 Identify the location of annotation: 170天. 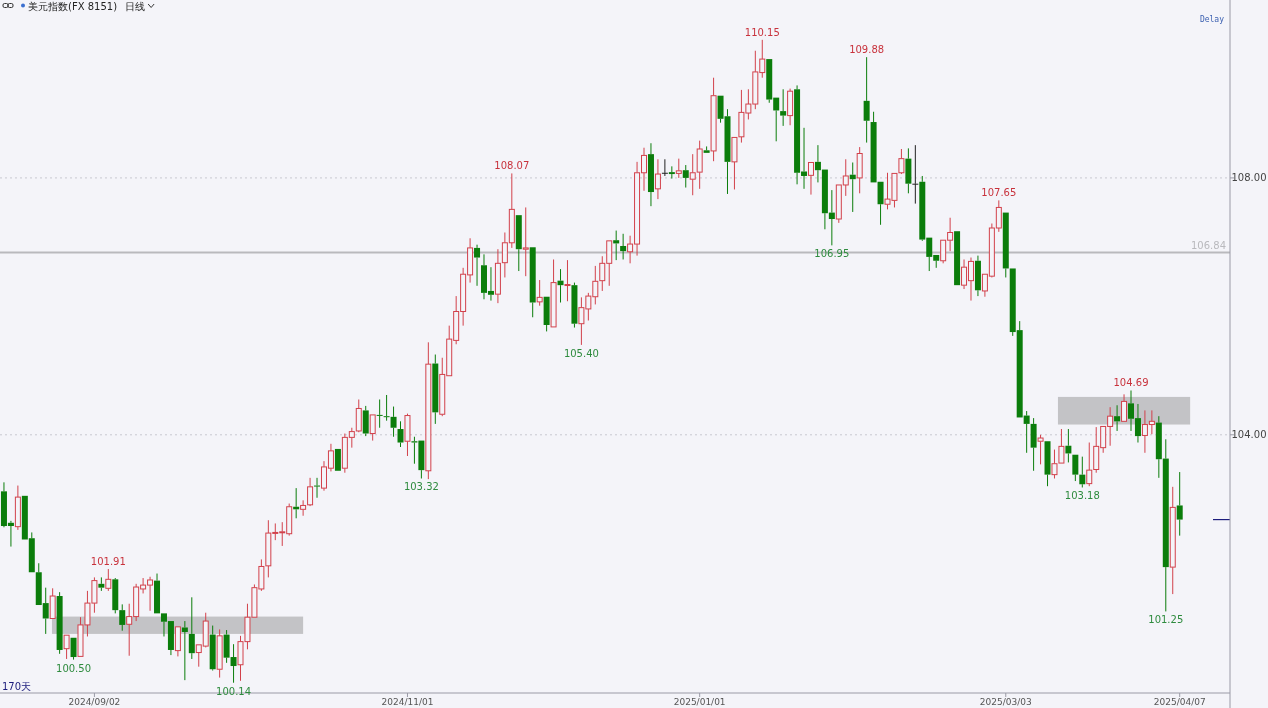
(17, 686).